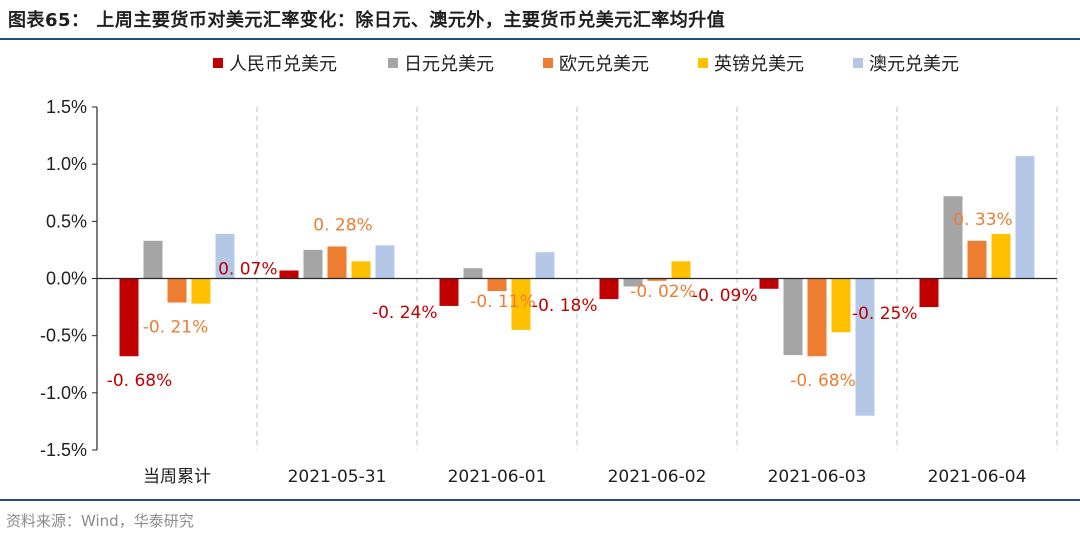 The image size is (1080, 538). What do you see at coordinates (63, 336) in the screenshot?
I see `y-tick-label: -0.5%` at bounding box center [63, 336].